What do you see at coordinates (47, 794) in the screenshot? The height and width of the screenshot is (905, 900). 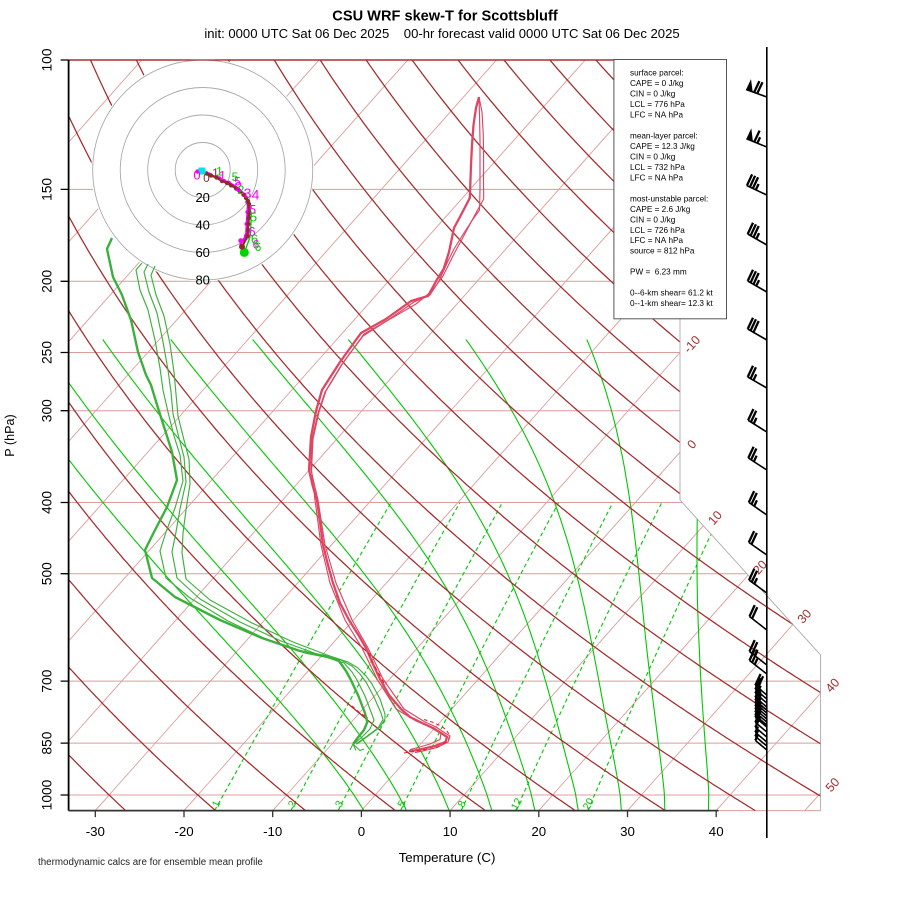 I see `svg-text: 1000` at bounding box center [47, 794].